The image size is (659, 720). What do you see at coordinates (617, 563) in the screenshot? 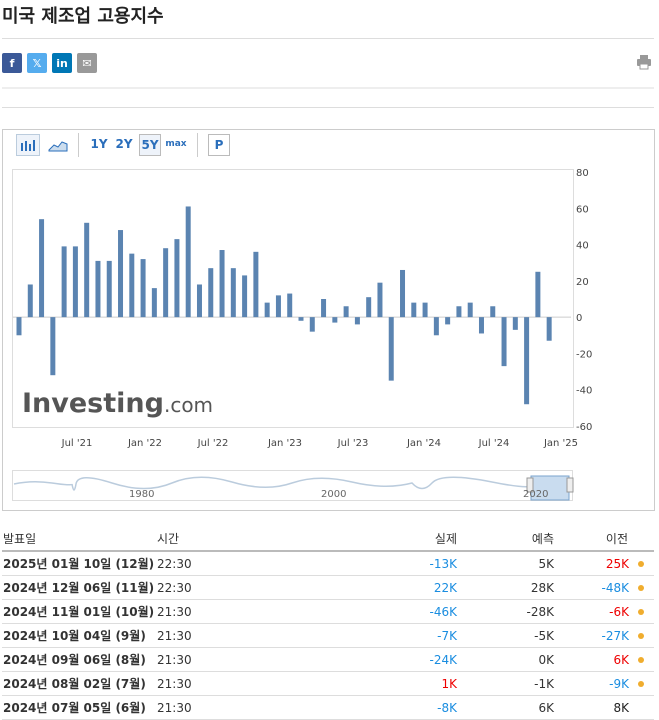
I see `row-previous: 25K` at bounding box center [617, 563].